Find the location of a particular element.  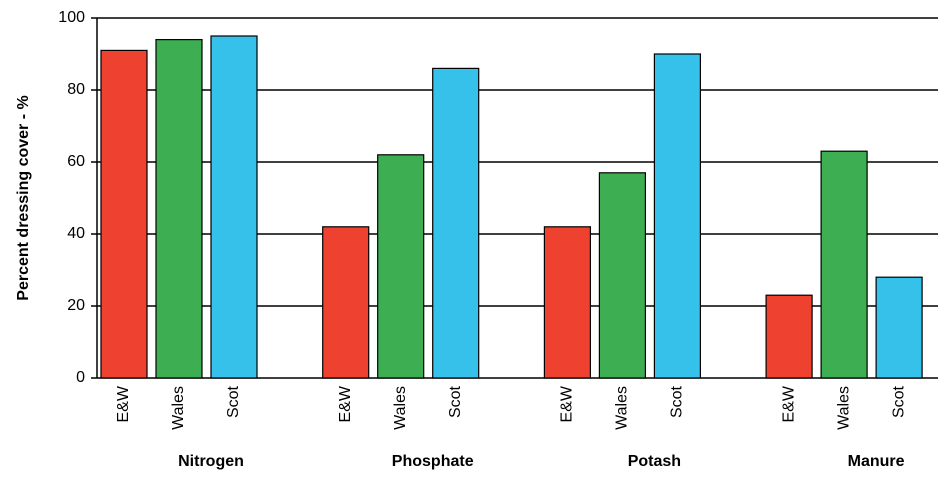

y-tick-label: 0 is located at coordinates (80, 377).